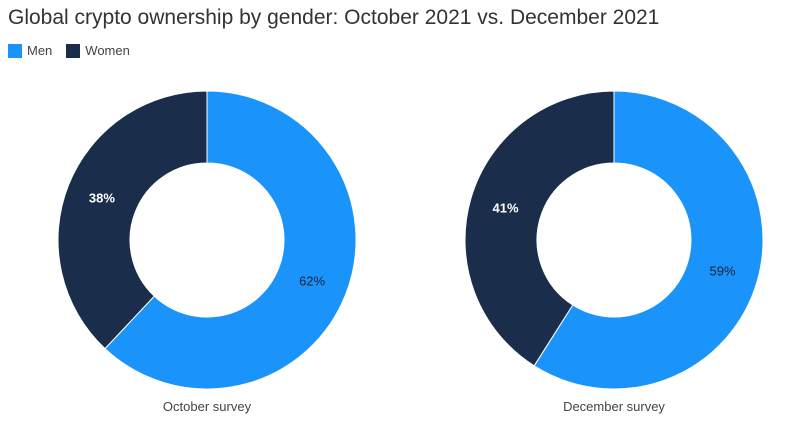  Describe the element at coordinates (40, 50) in the screenshot. I see `legend-label-men: Men` at that location.